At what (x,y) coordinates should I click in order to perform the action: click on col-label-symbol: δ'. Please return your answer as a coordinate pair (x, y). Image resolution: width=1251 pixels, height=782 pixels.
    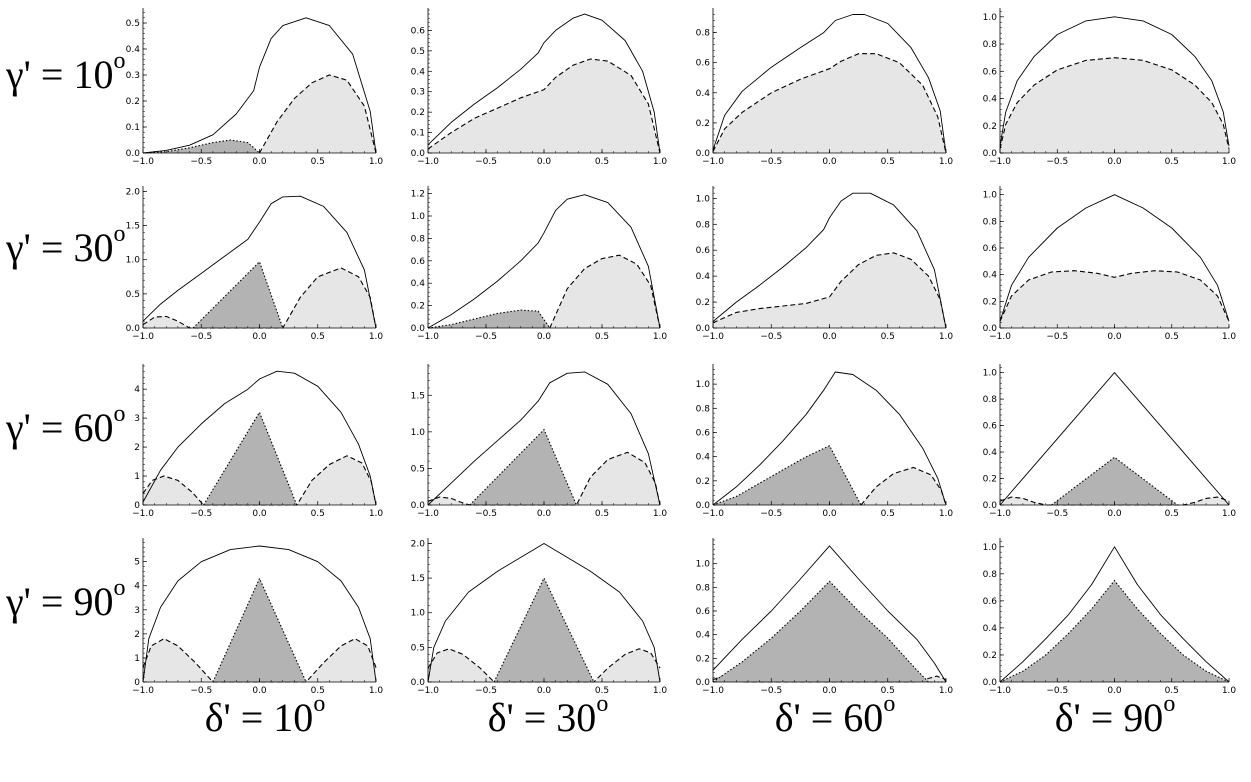
    Looking at the image, I should click on (217, 717).